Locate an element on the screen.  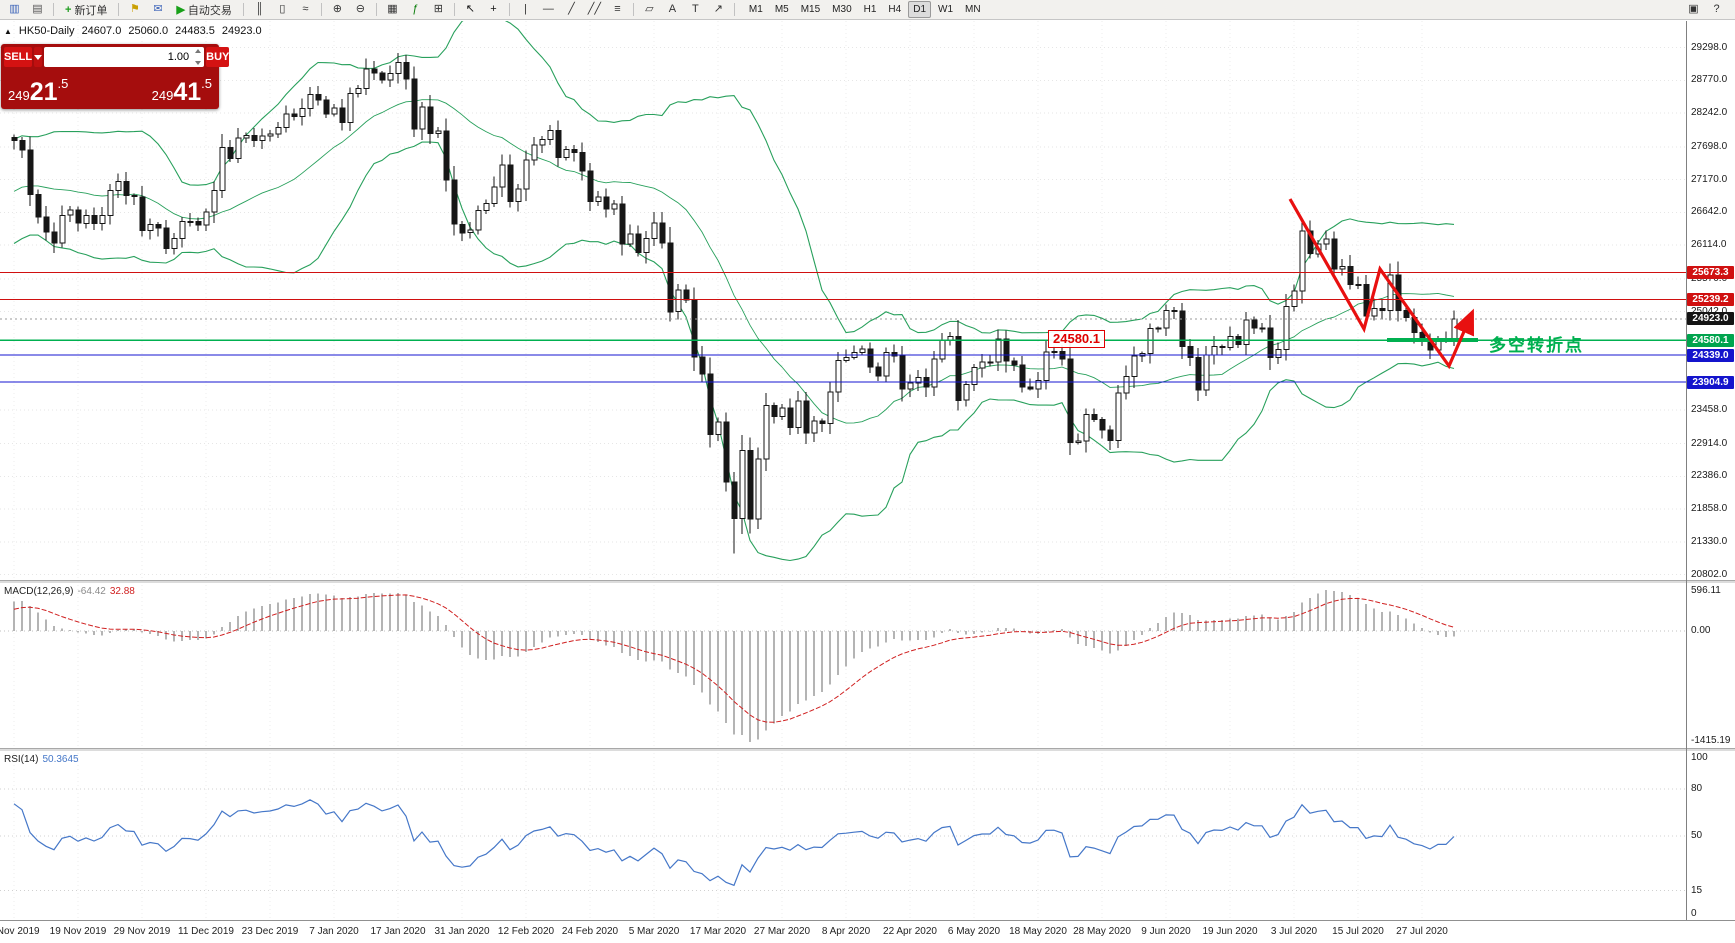
macd-axis-max: 596.11 is located at coordinates (1706, 590).